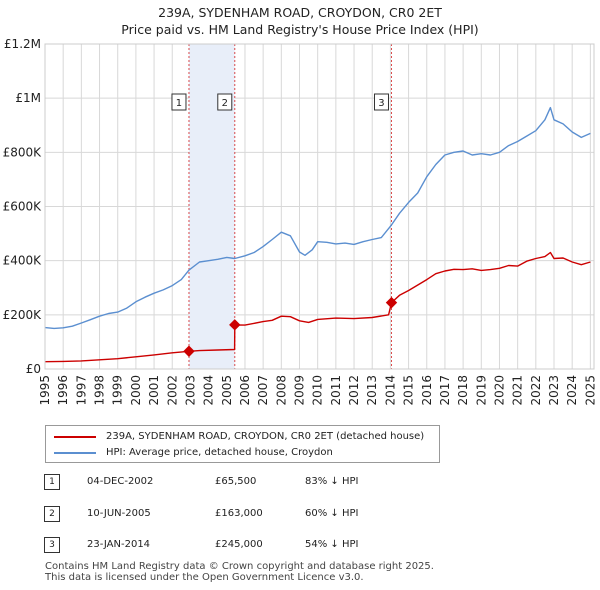 The image size is (600, 590). What do you see at coordinates (554, 390) in the screenshot?
I see `x-tick-label: 2023` at bounding box center [554, 390].